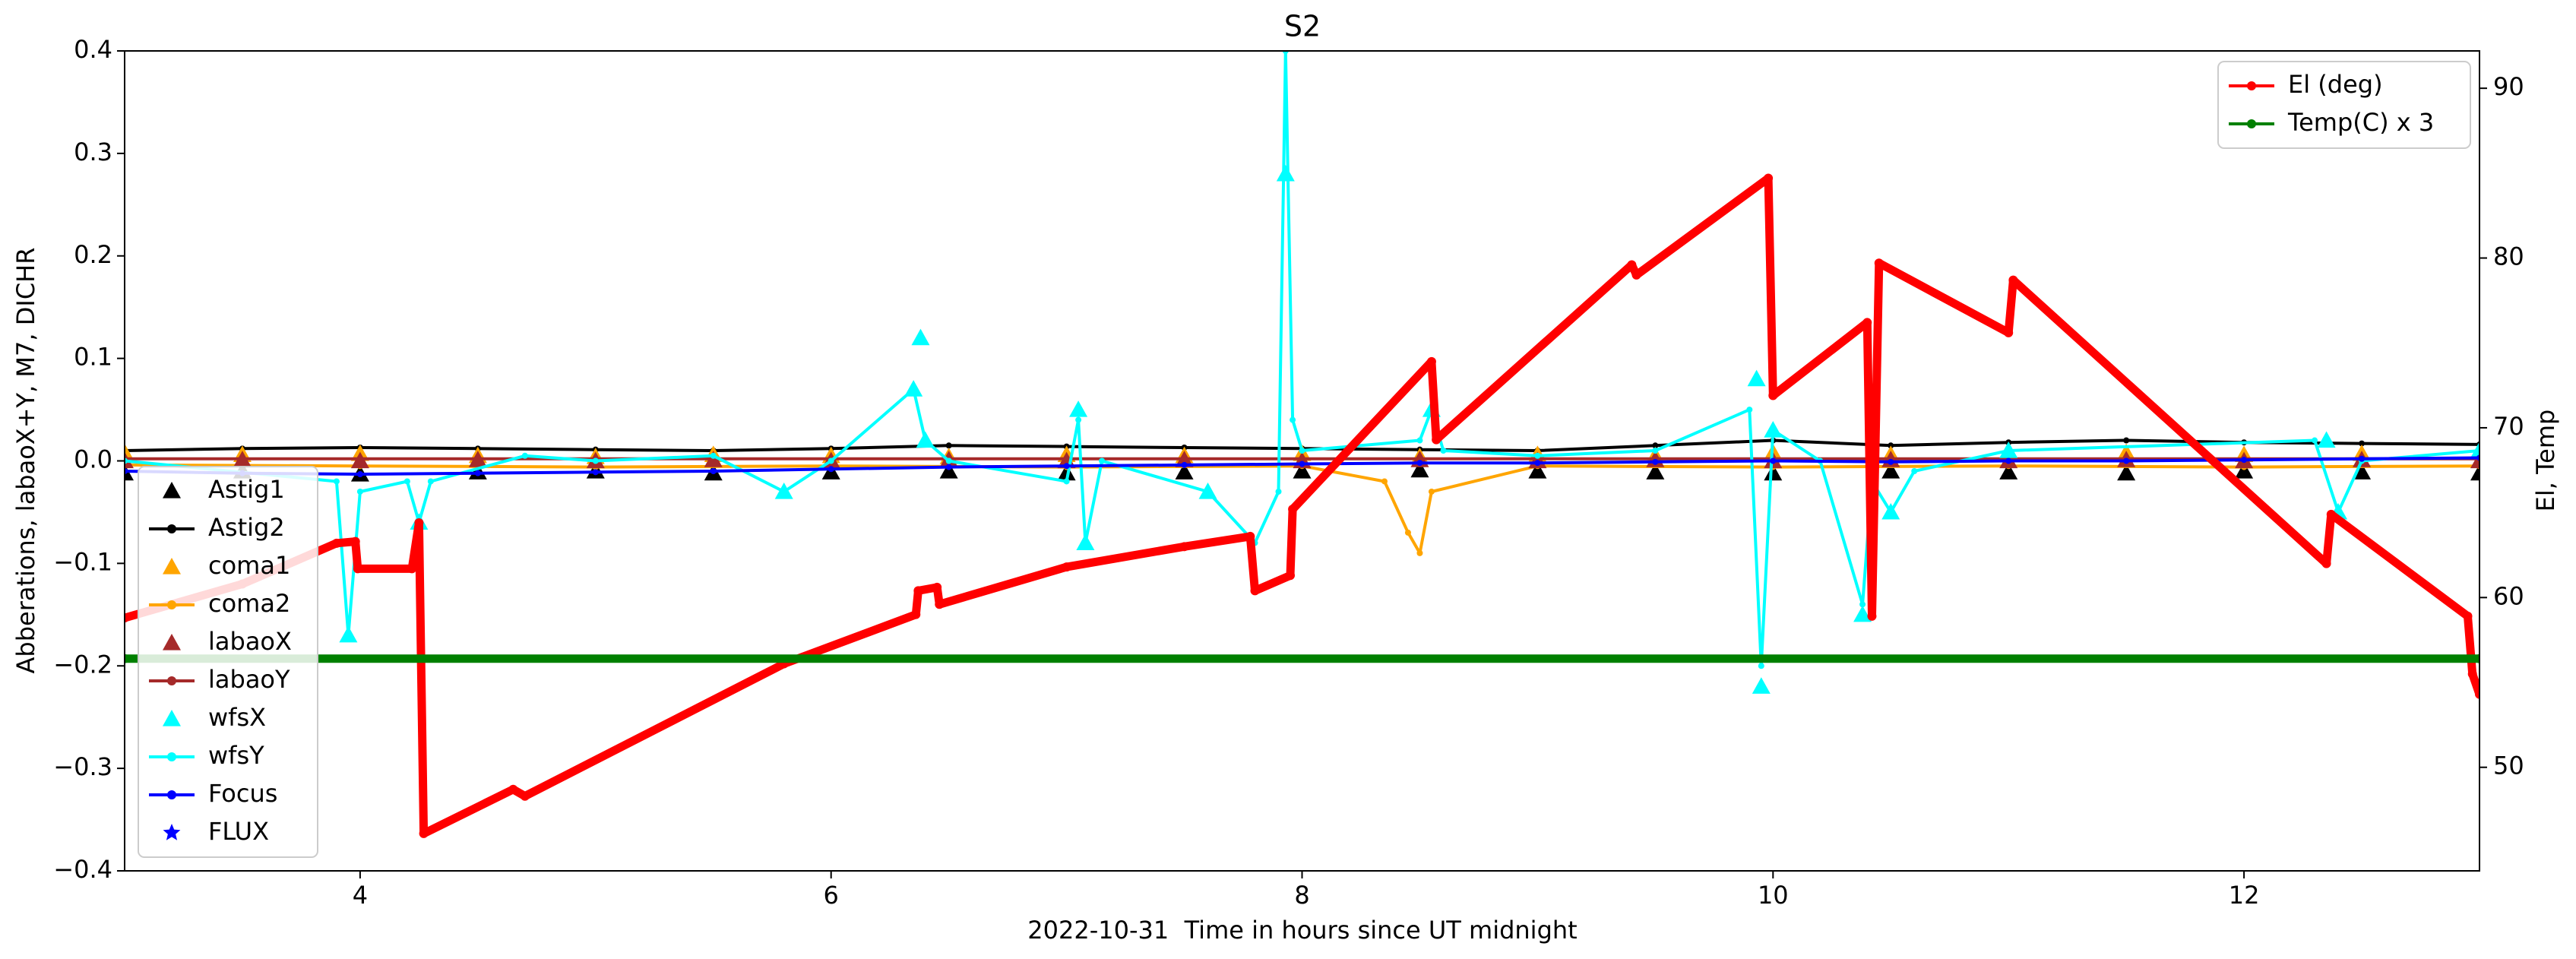 This screenshot has width=2576, height=959. I want to click on y-tick-label: −0.4, so click(82, 869).